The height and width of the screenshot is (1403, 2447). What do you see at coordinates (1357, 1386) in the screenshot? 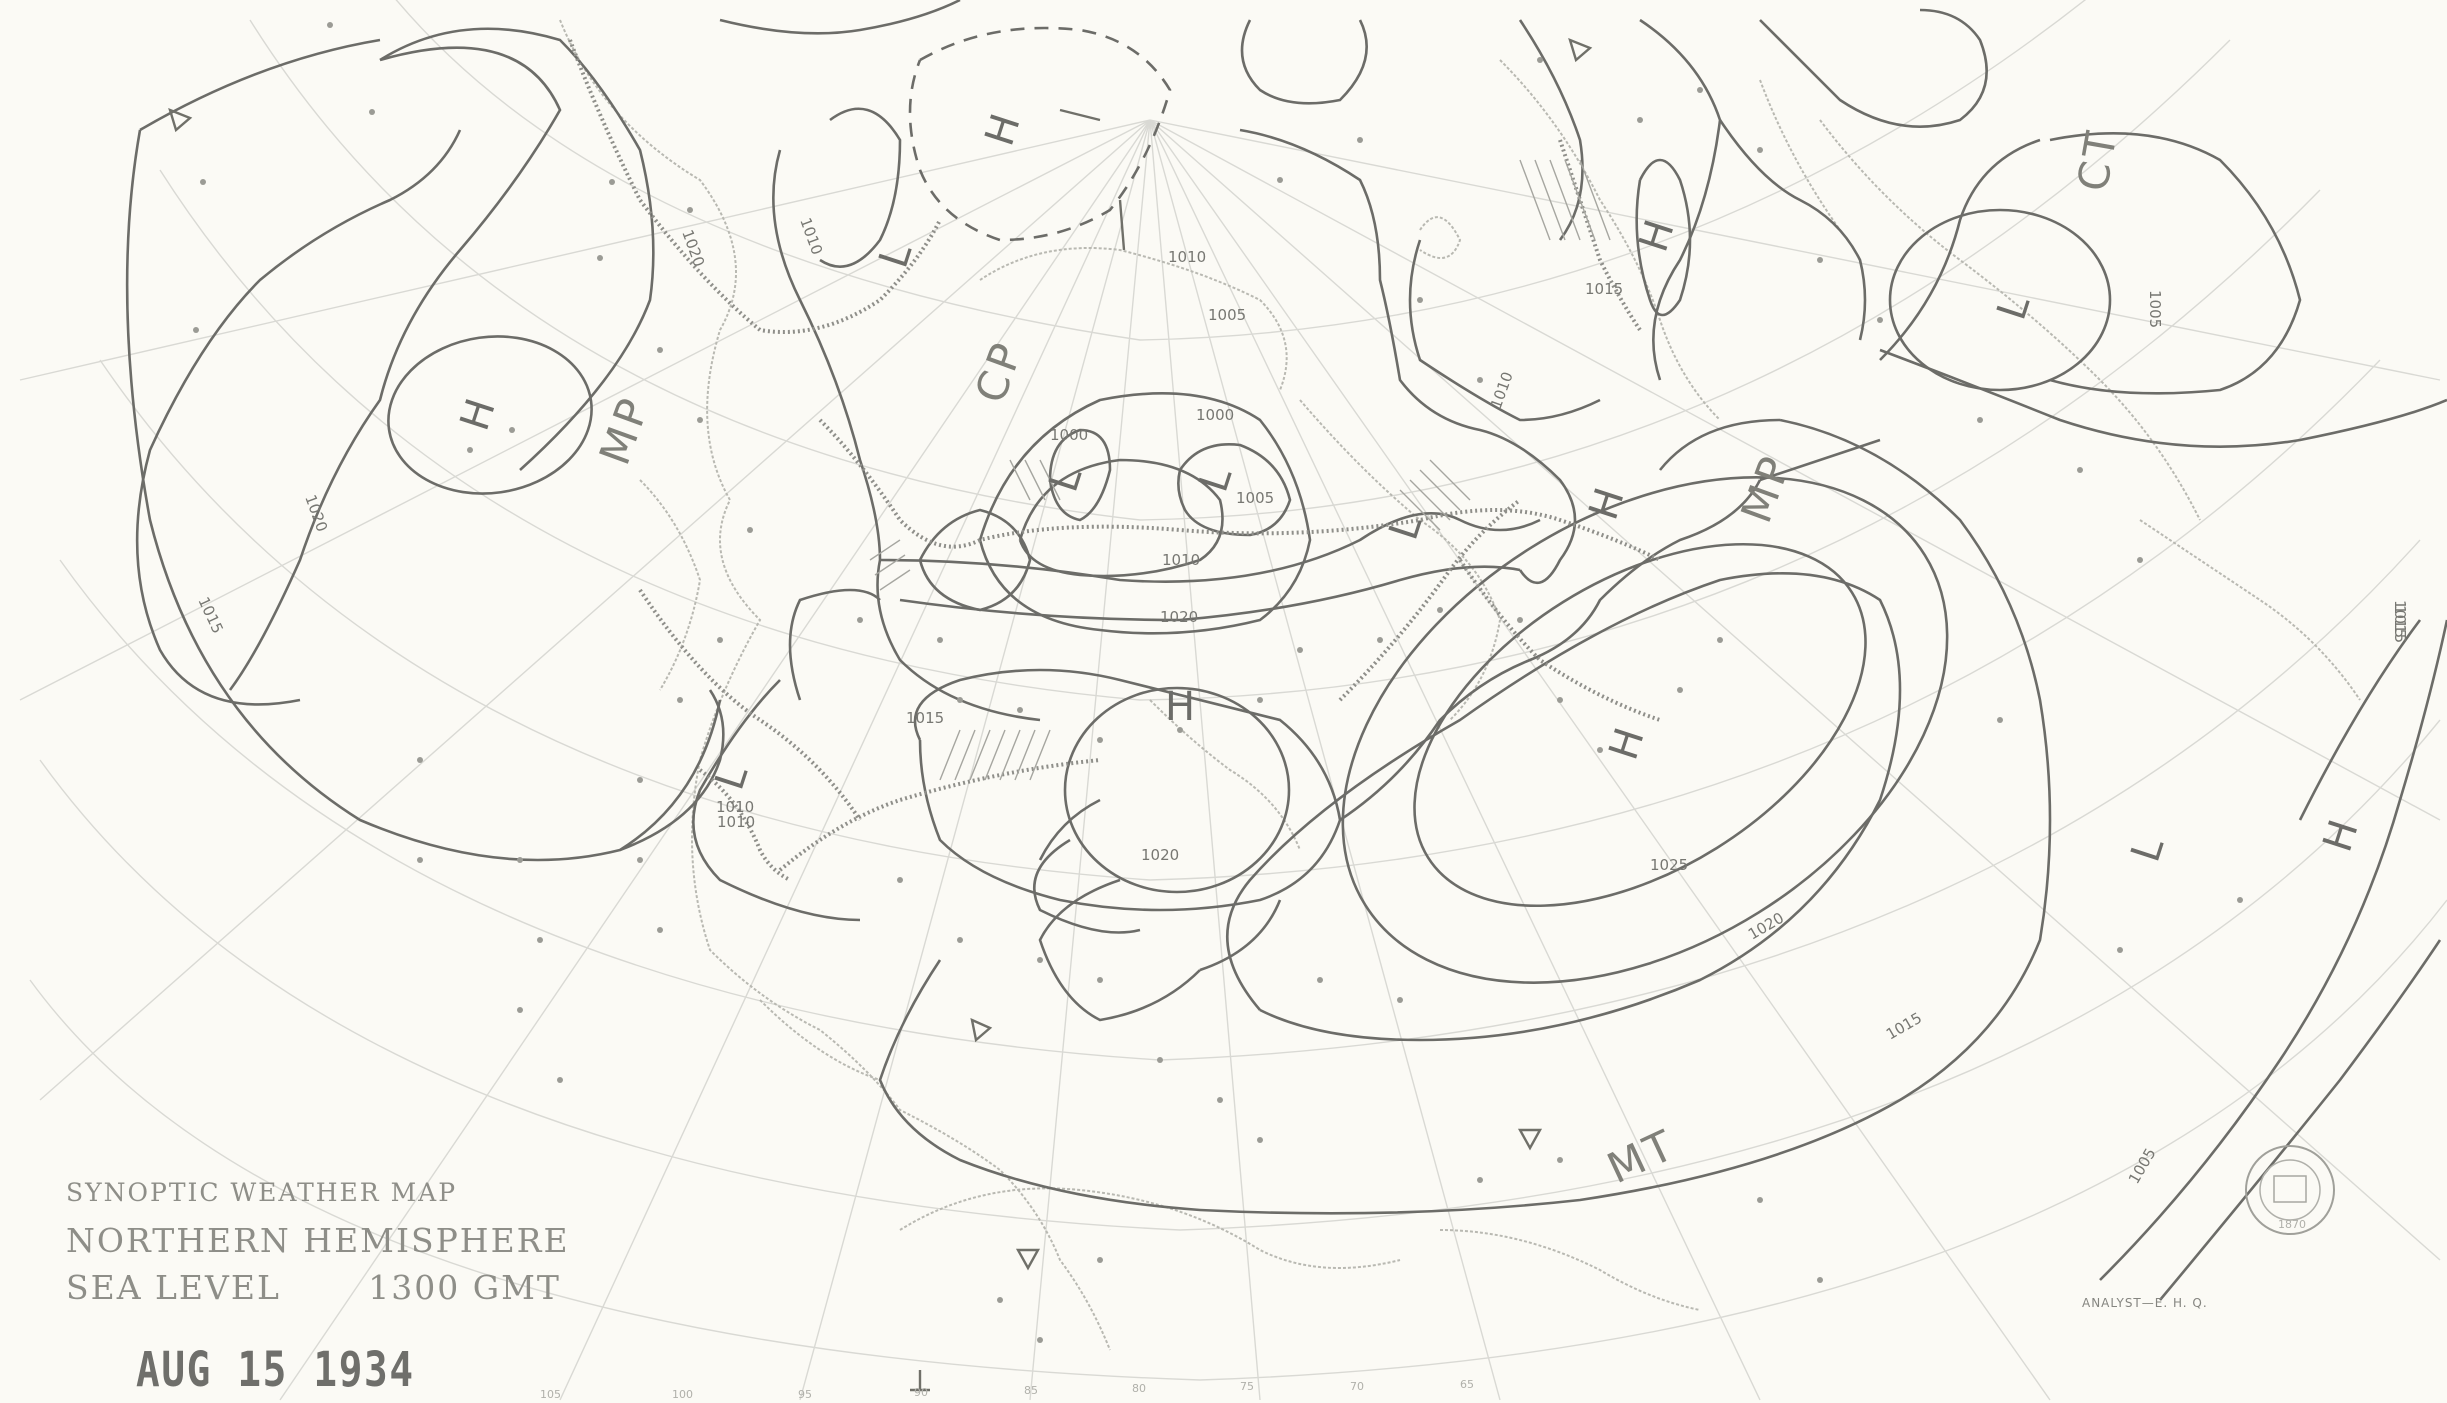
I see `meridian-label: 70` at bounding box center [1357, 1386].